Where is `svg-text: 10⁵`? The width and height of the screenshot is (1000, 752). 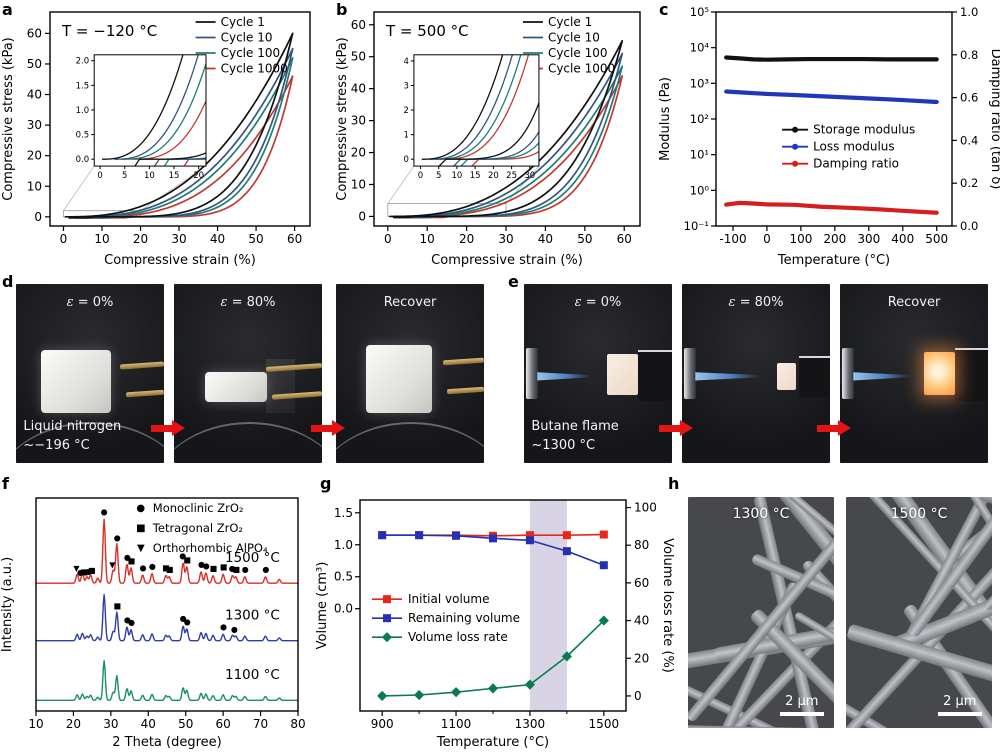
svg-text: 10⁵ is located at coordinates (700, 12).